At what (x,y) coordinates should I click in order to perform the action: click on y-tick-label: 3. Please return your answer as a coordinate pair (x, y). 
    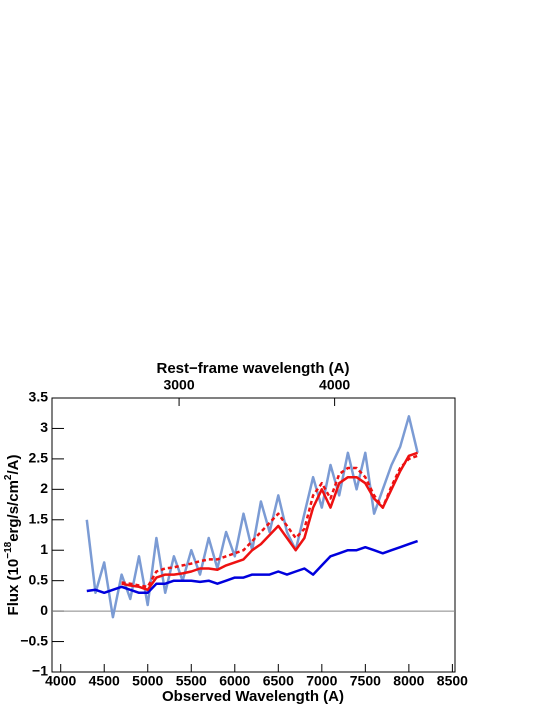
    Looking at the image, I should click on (44, 427).